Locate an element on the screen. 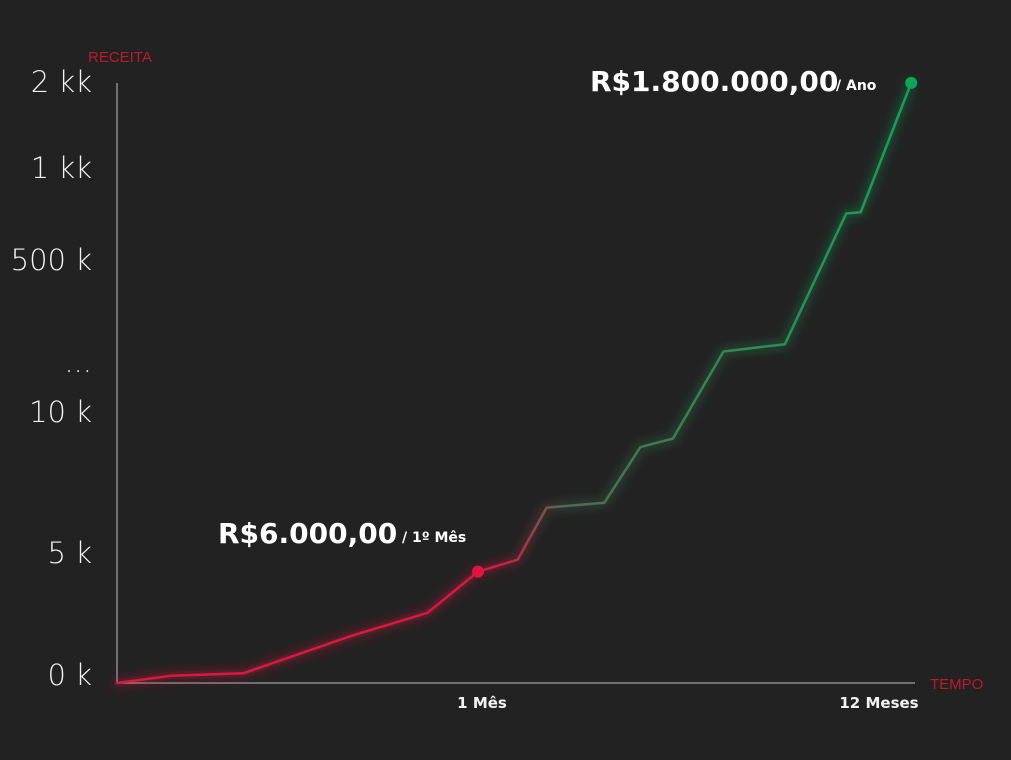 The image size is (1011, 760). annotation-value: R$6.000,00 is located at coordinates (307, 533).